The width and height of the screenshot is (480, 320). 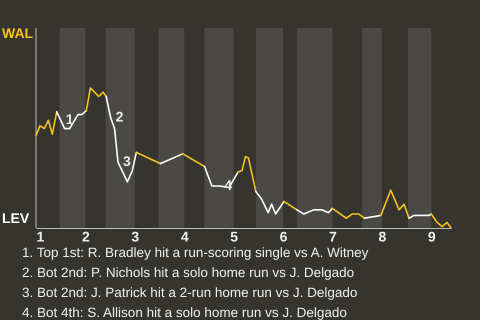 I want to click on x-tick-label: 7, so click(x=333, y=236).